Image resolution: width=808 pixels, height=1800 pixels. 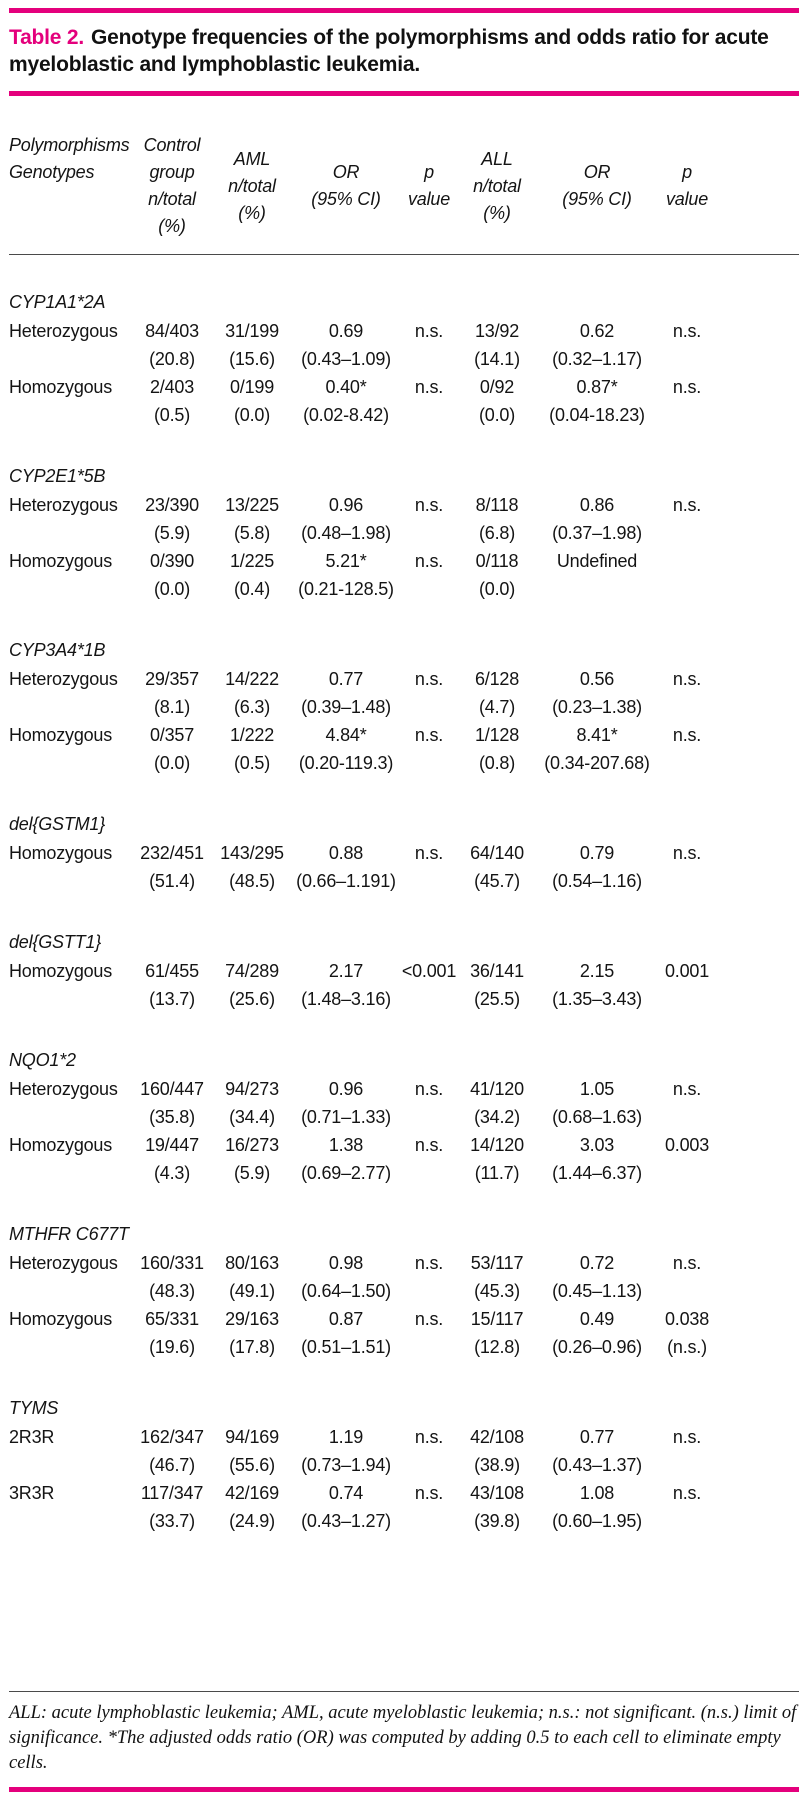 What do you see at coordinates (172, 1347) in the screenshot?
I see `cell-line: (19.6)` at bounding box center [172, 1347].